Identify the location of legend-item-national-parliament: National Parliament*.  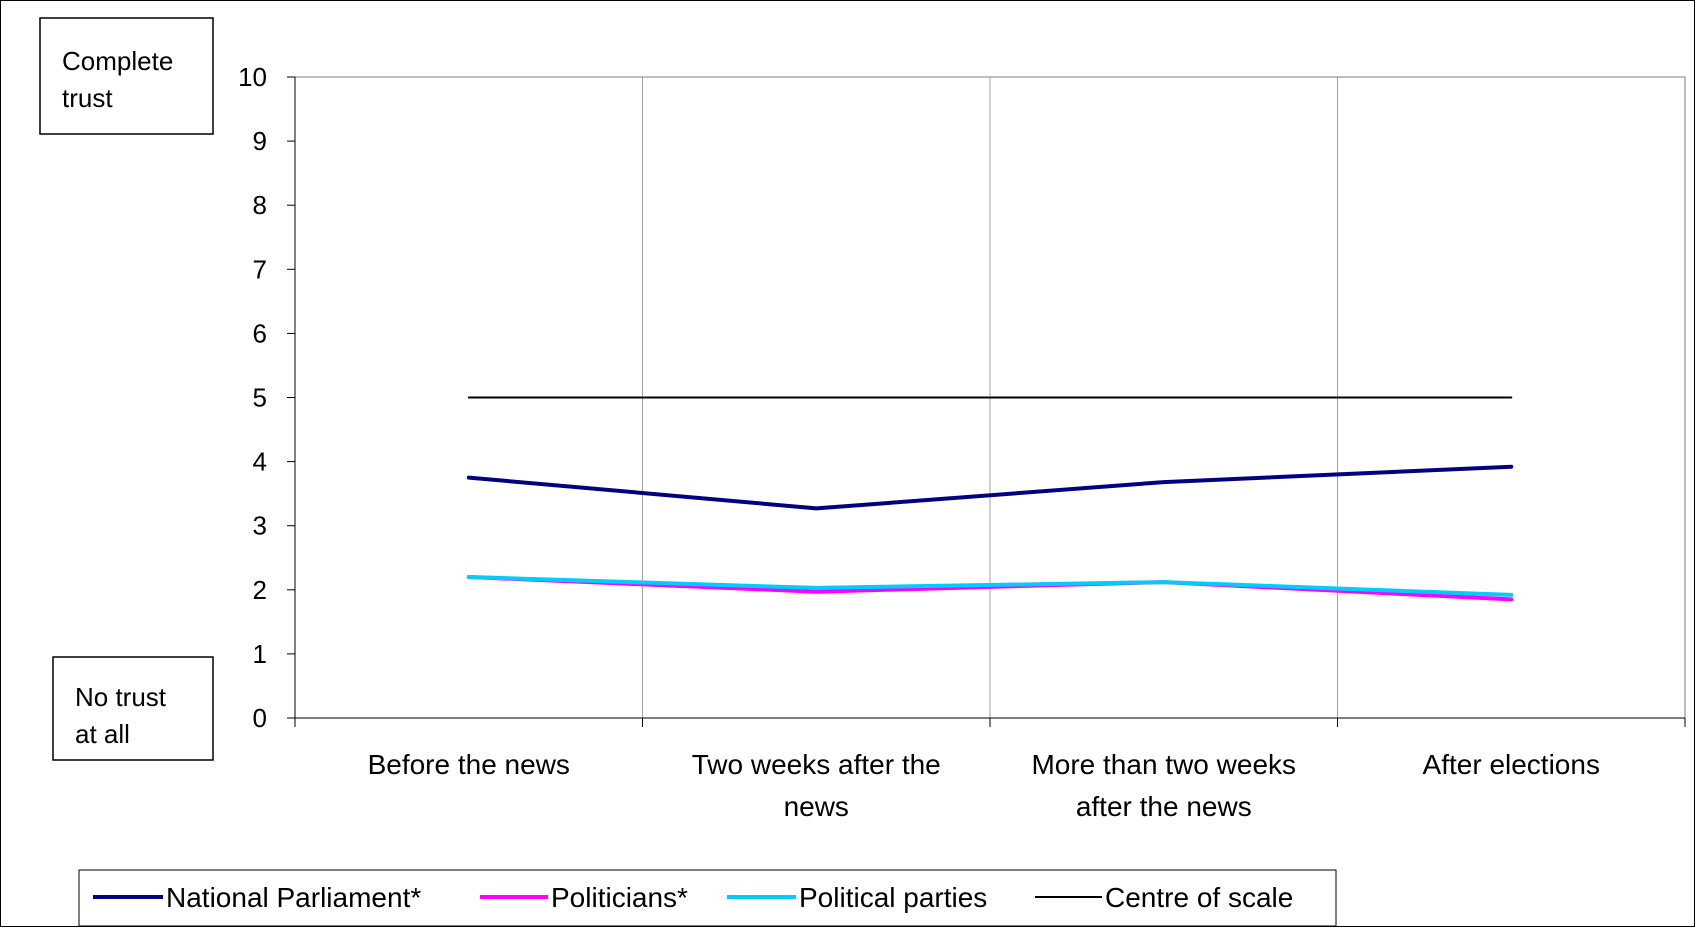
(257, 897).